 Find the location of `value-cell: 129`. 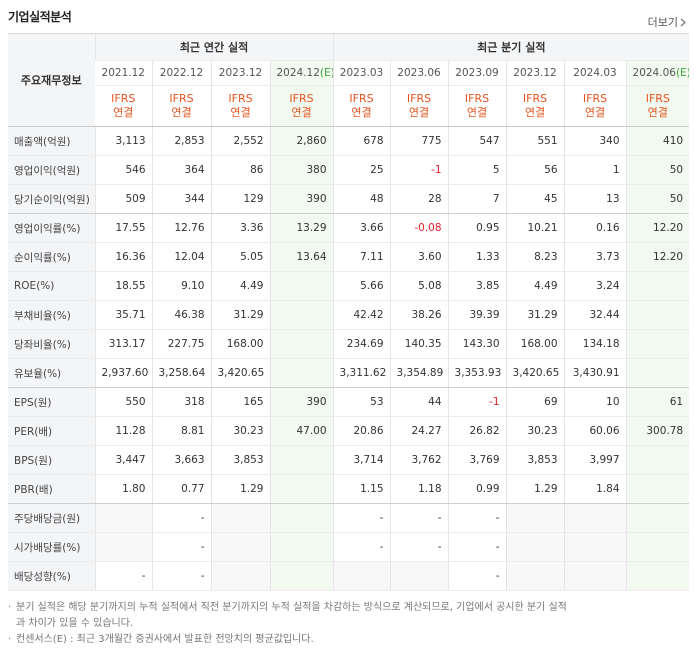

value-cell: 129 is located at coordinates (240, 199).